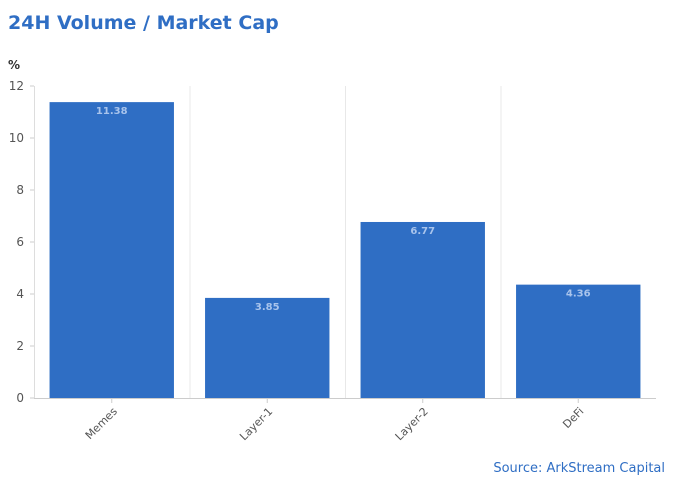  I want to click on y-tick-label: 12, so click(16, 86).